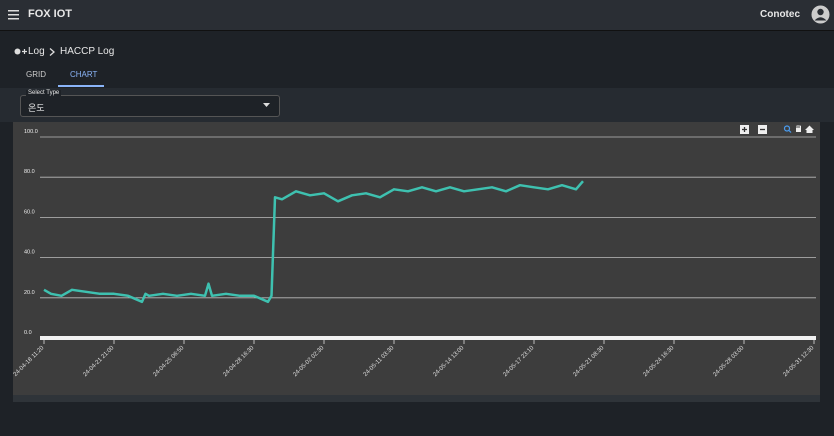 This screenshot has height=436, width=834. Describe the element at coordinates (809, 129) in the screenshot. I see `reset-zoom` at that location.